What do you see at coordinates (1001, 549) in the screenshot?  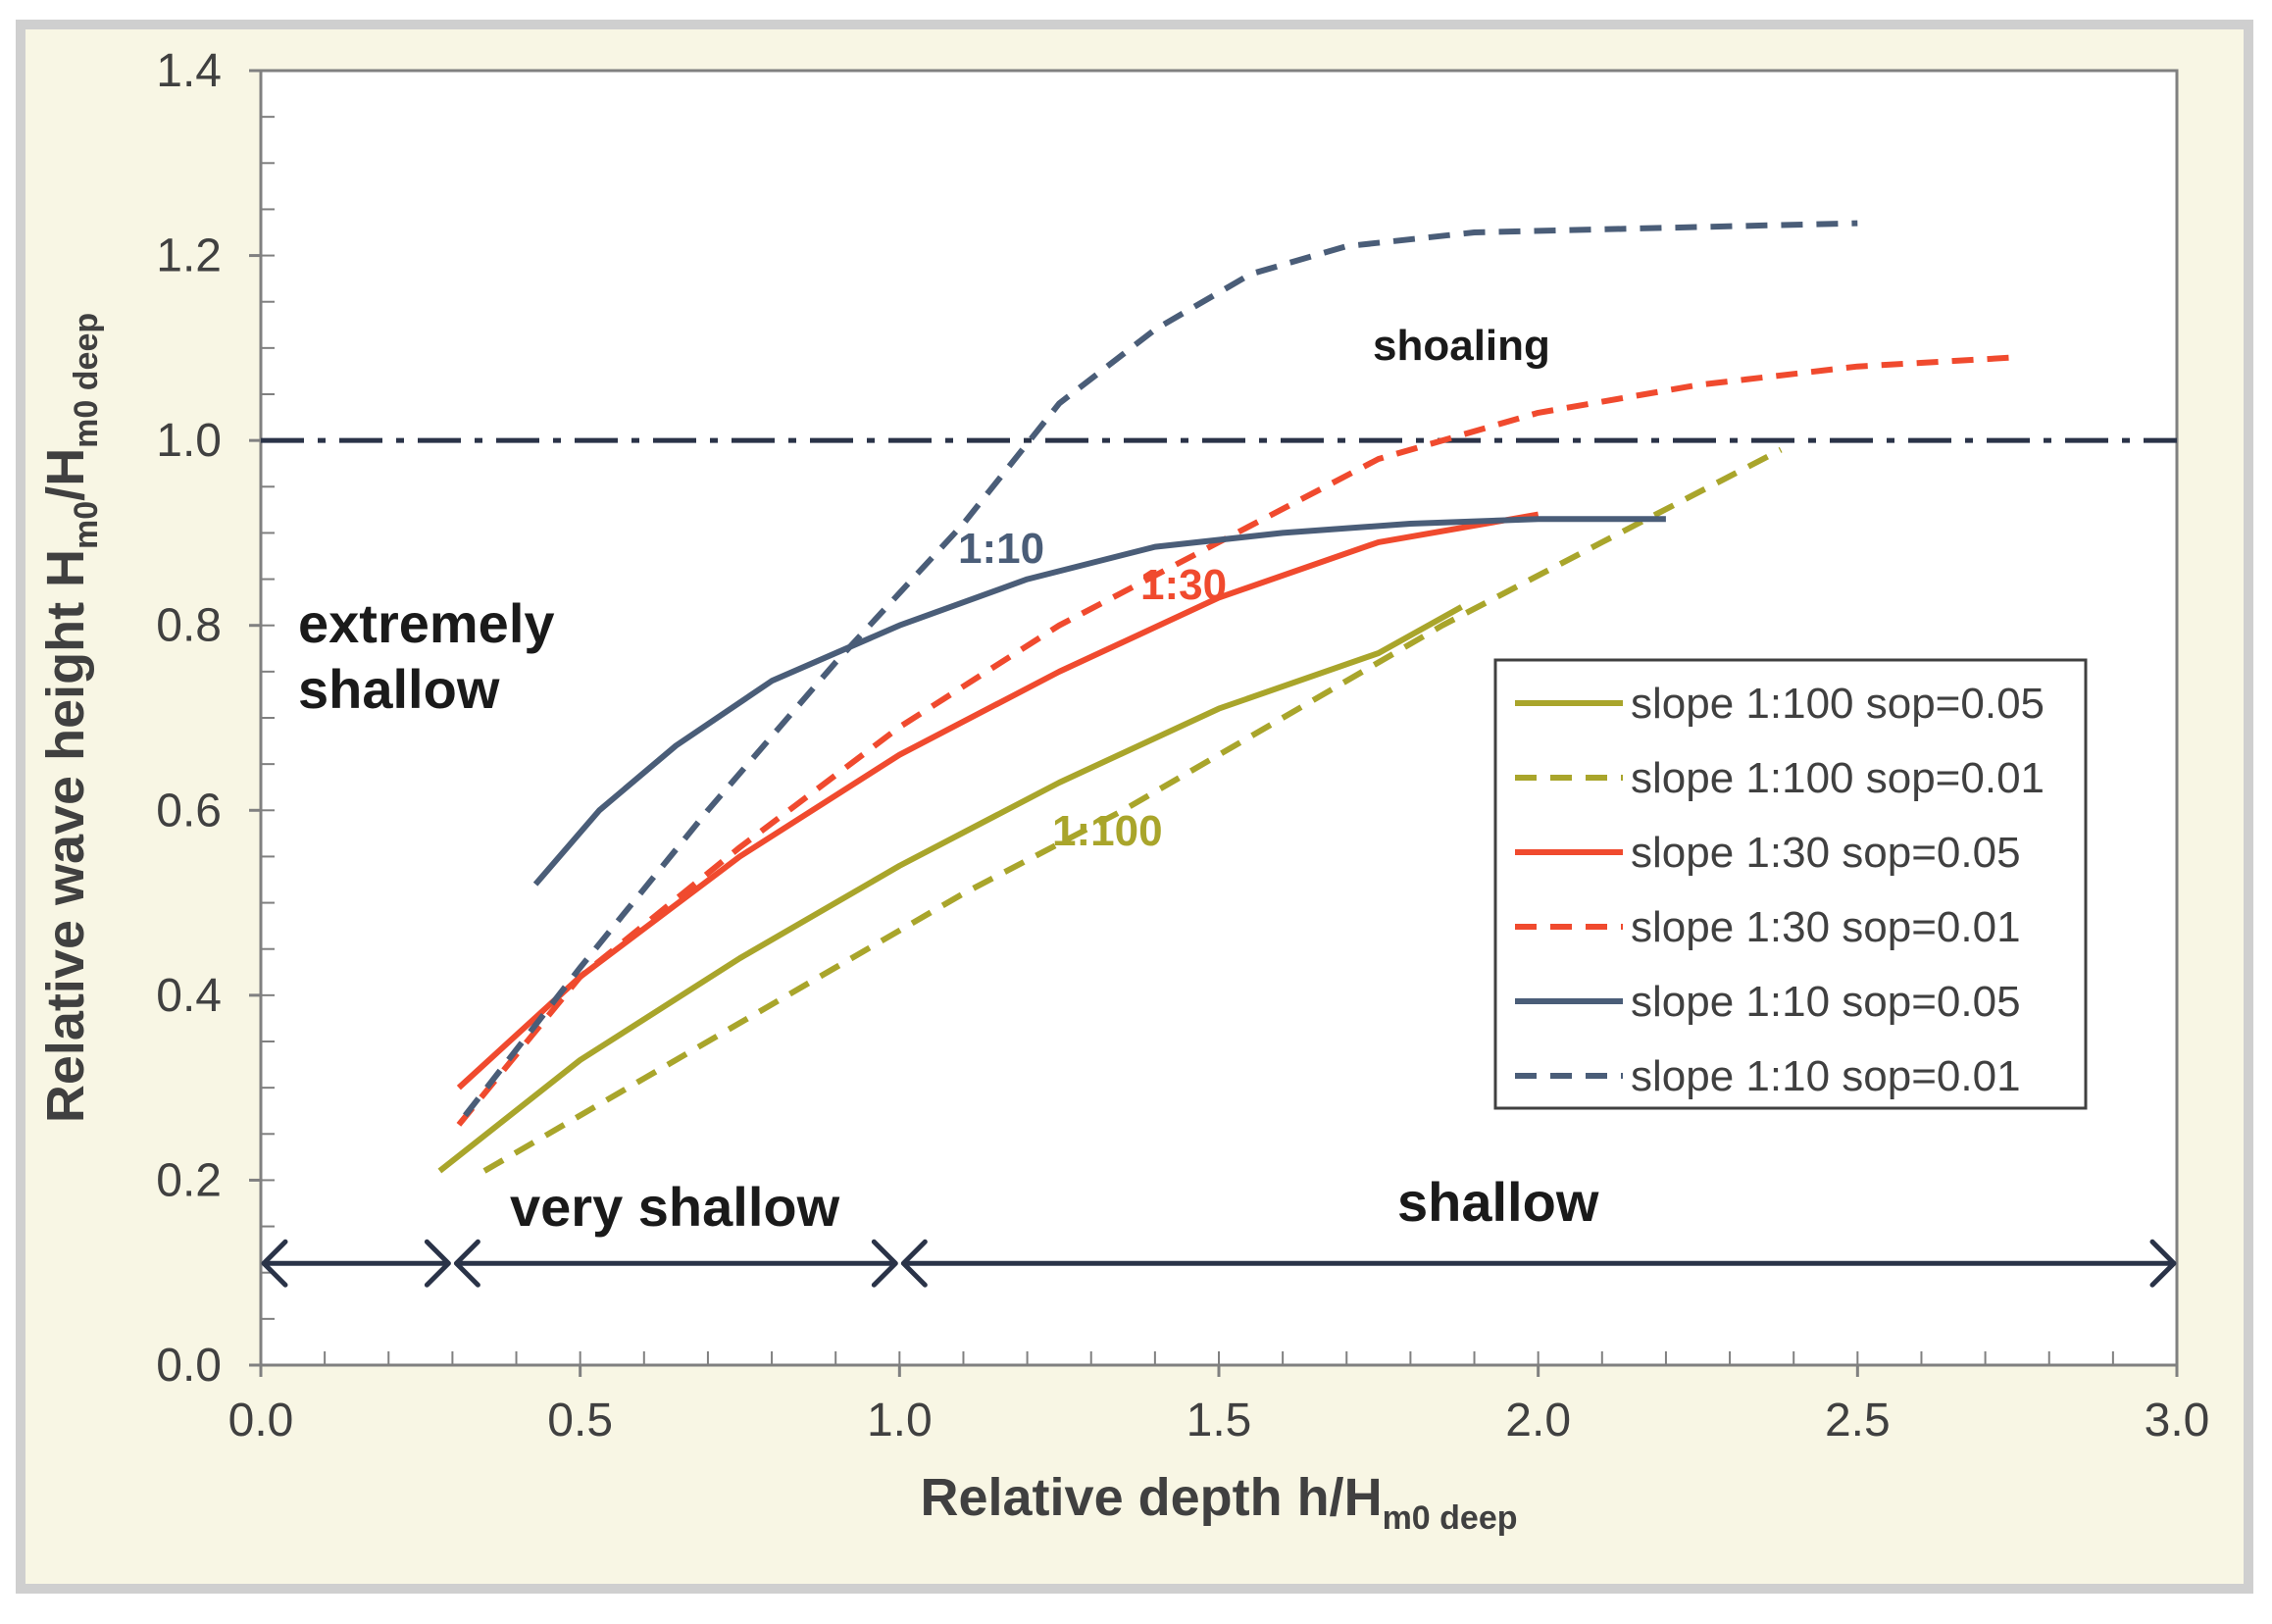 I see `annotation-1-10: 1:10` at bounding box center [1001, 549].